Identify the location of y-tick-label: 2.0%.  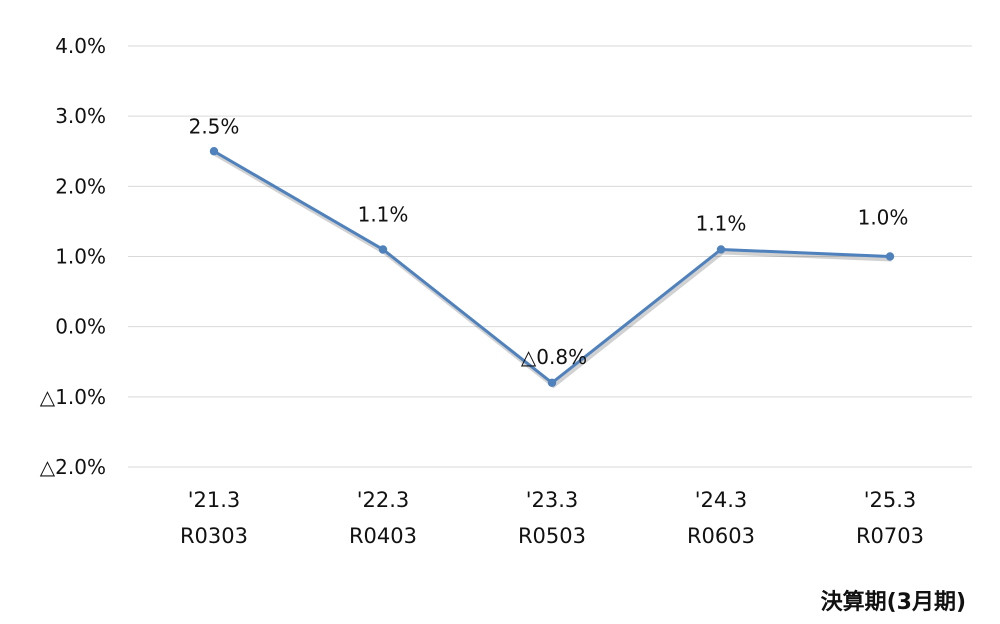
(80, 186).